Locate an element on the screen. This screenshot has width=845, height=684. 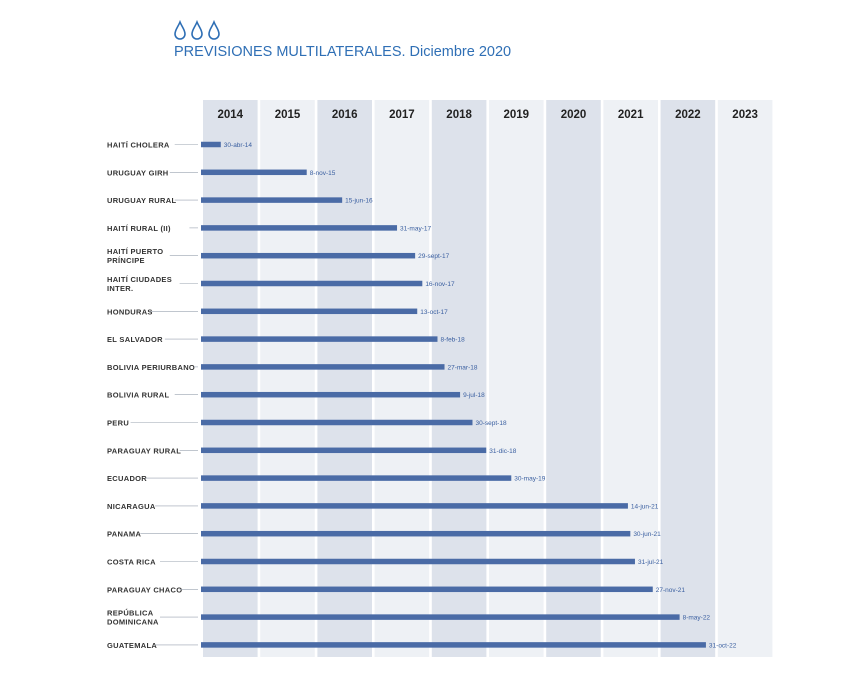
year-column-2023 is located at coordinates (745, 378).